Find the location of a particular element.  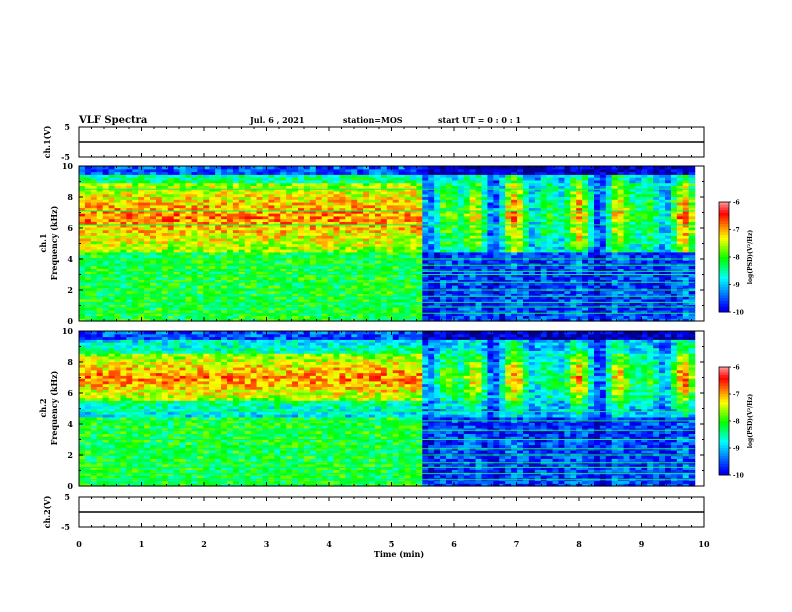

ch1-waveform-ylabel: ch.1(V) is located at coordinates (47, 141).